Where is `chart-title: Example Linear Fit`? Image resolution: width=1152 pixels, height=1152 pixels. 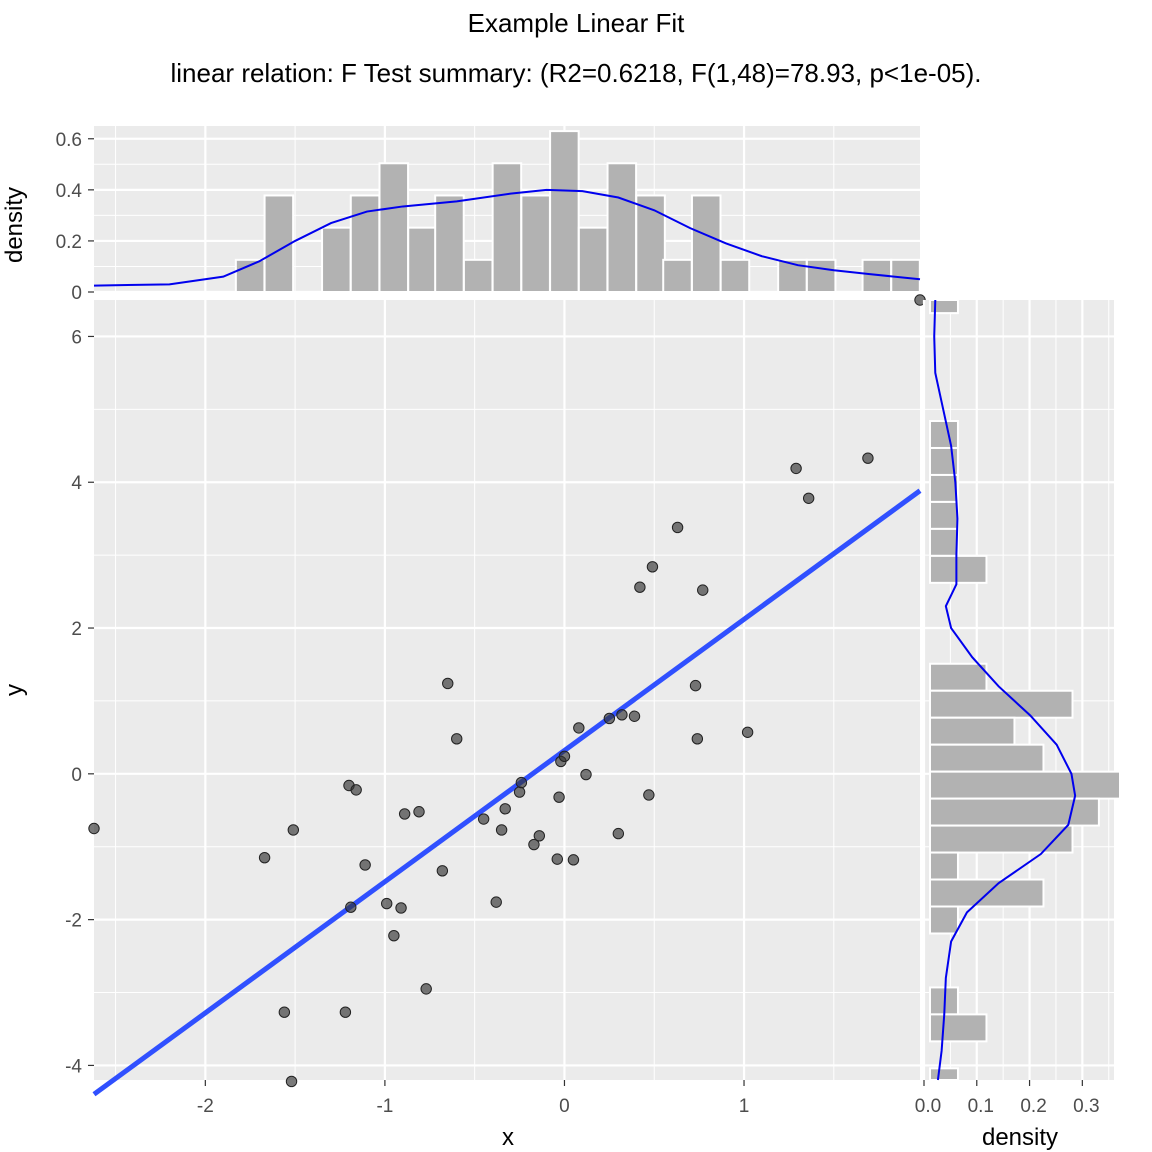
chart-title: Example Linear Fit is located at coordinates (577, 23).